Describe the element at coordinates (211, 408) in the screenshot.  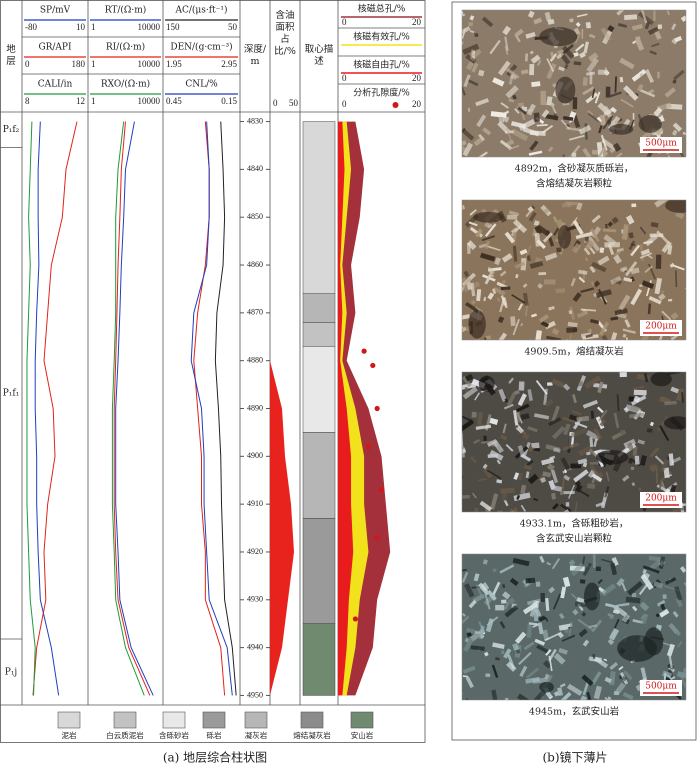
I see `log-curve` at that location.